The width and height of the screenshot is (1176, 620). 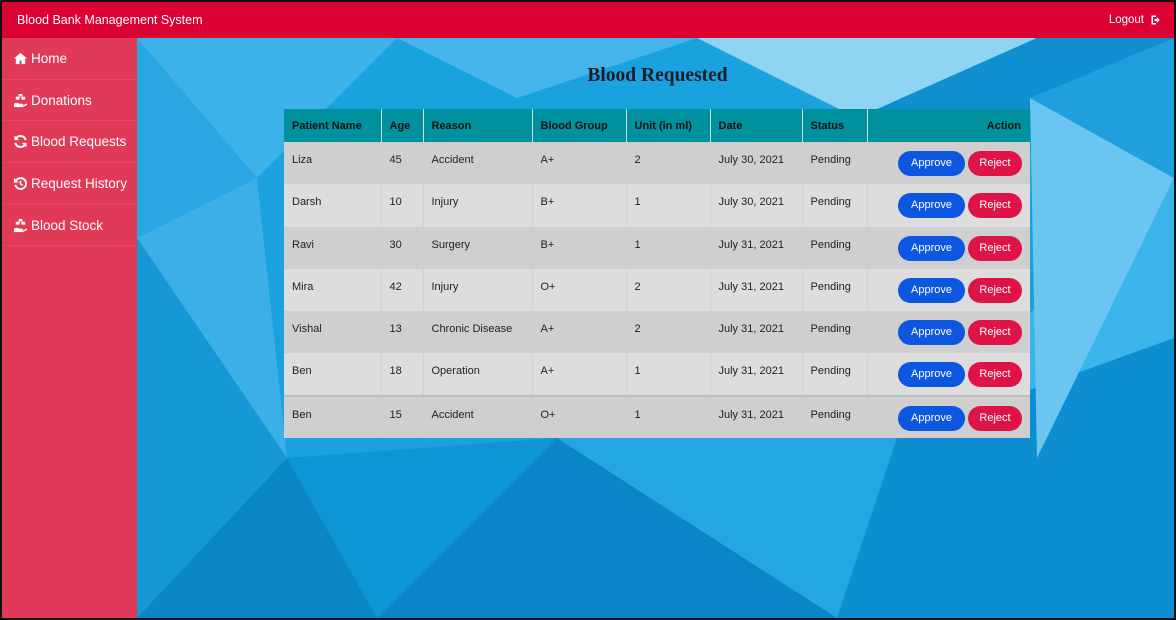 What do you see at coordinates (834, 125) in the screenshot?
I see `column-header-status: Status` at bounding box center [834, 125].